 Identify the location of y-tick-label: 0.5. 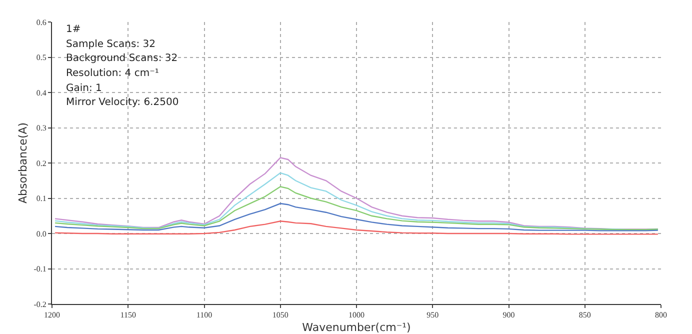
(41, 57).